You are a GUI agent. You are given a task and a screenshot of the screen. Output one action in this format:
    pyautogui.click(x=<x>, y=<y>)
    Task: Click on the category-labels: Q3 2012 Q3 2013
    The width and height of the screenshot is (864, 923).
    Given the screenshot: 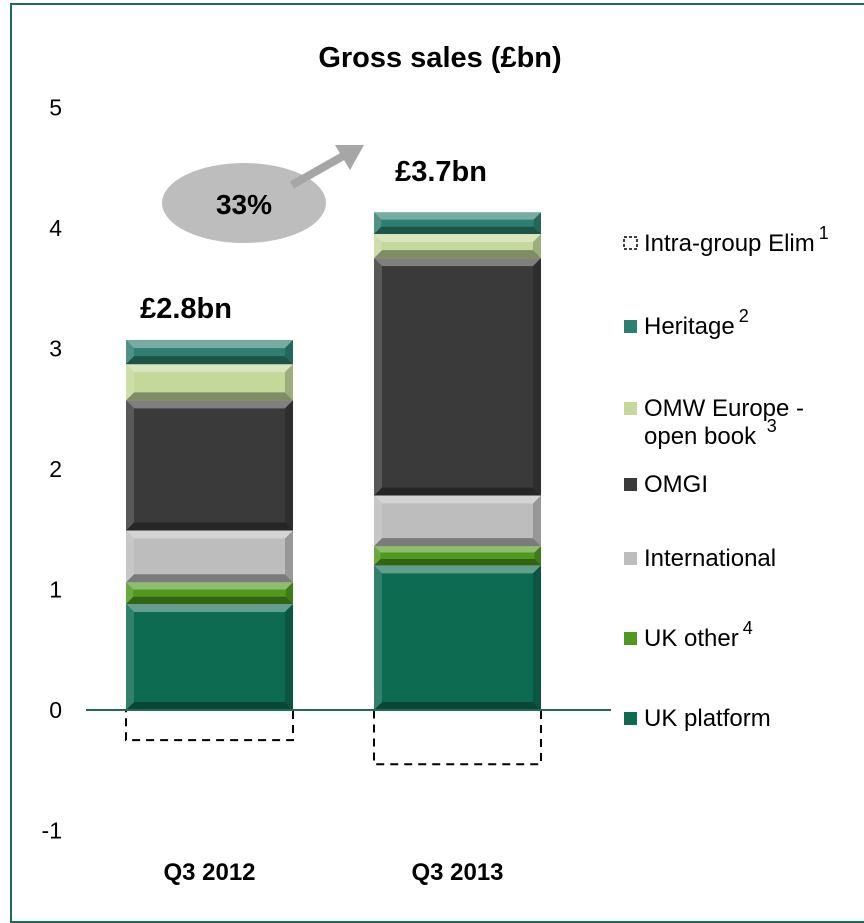 What is the action you would take?
    pyautogui.click(x=333, y=872)
    